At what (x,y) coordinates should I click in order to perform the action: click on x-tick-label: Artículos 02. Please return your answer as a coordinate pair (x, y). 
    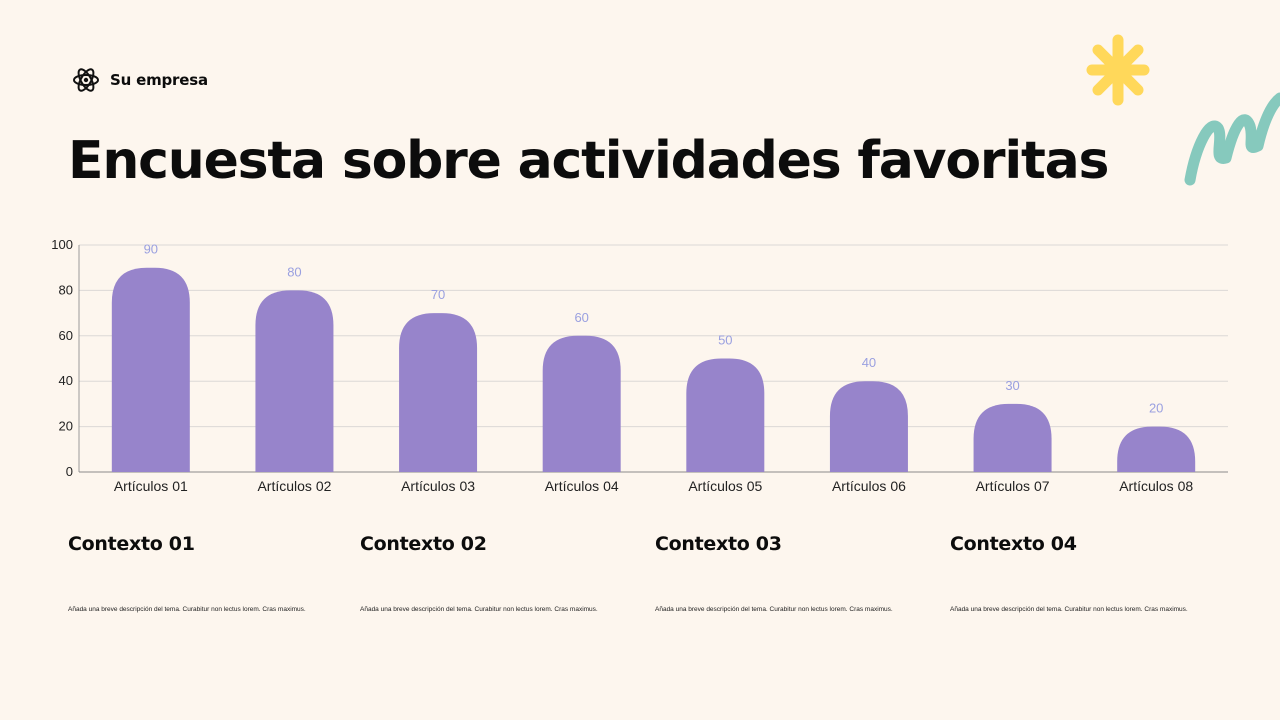
    Looking at the image, I should click on (294, 486).